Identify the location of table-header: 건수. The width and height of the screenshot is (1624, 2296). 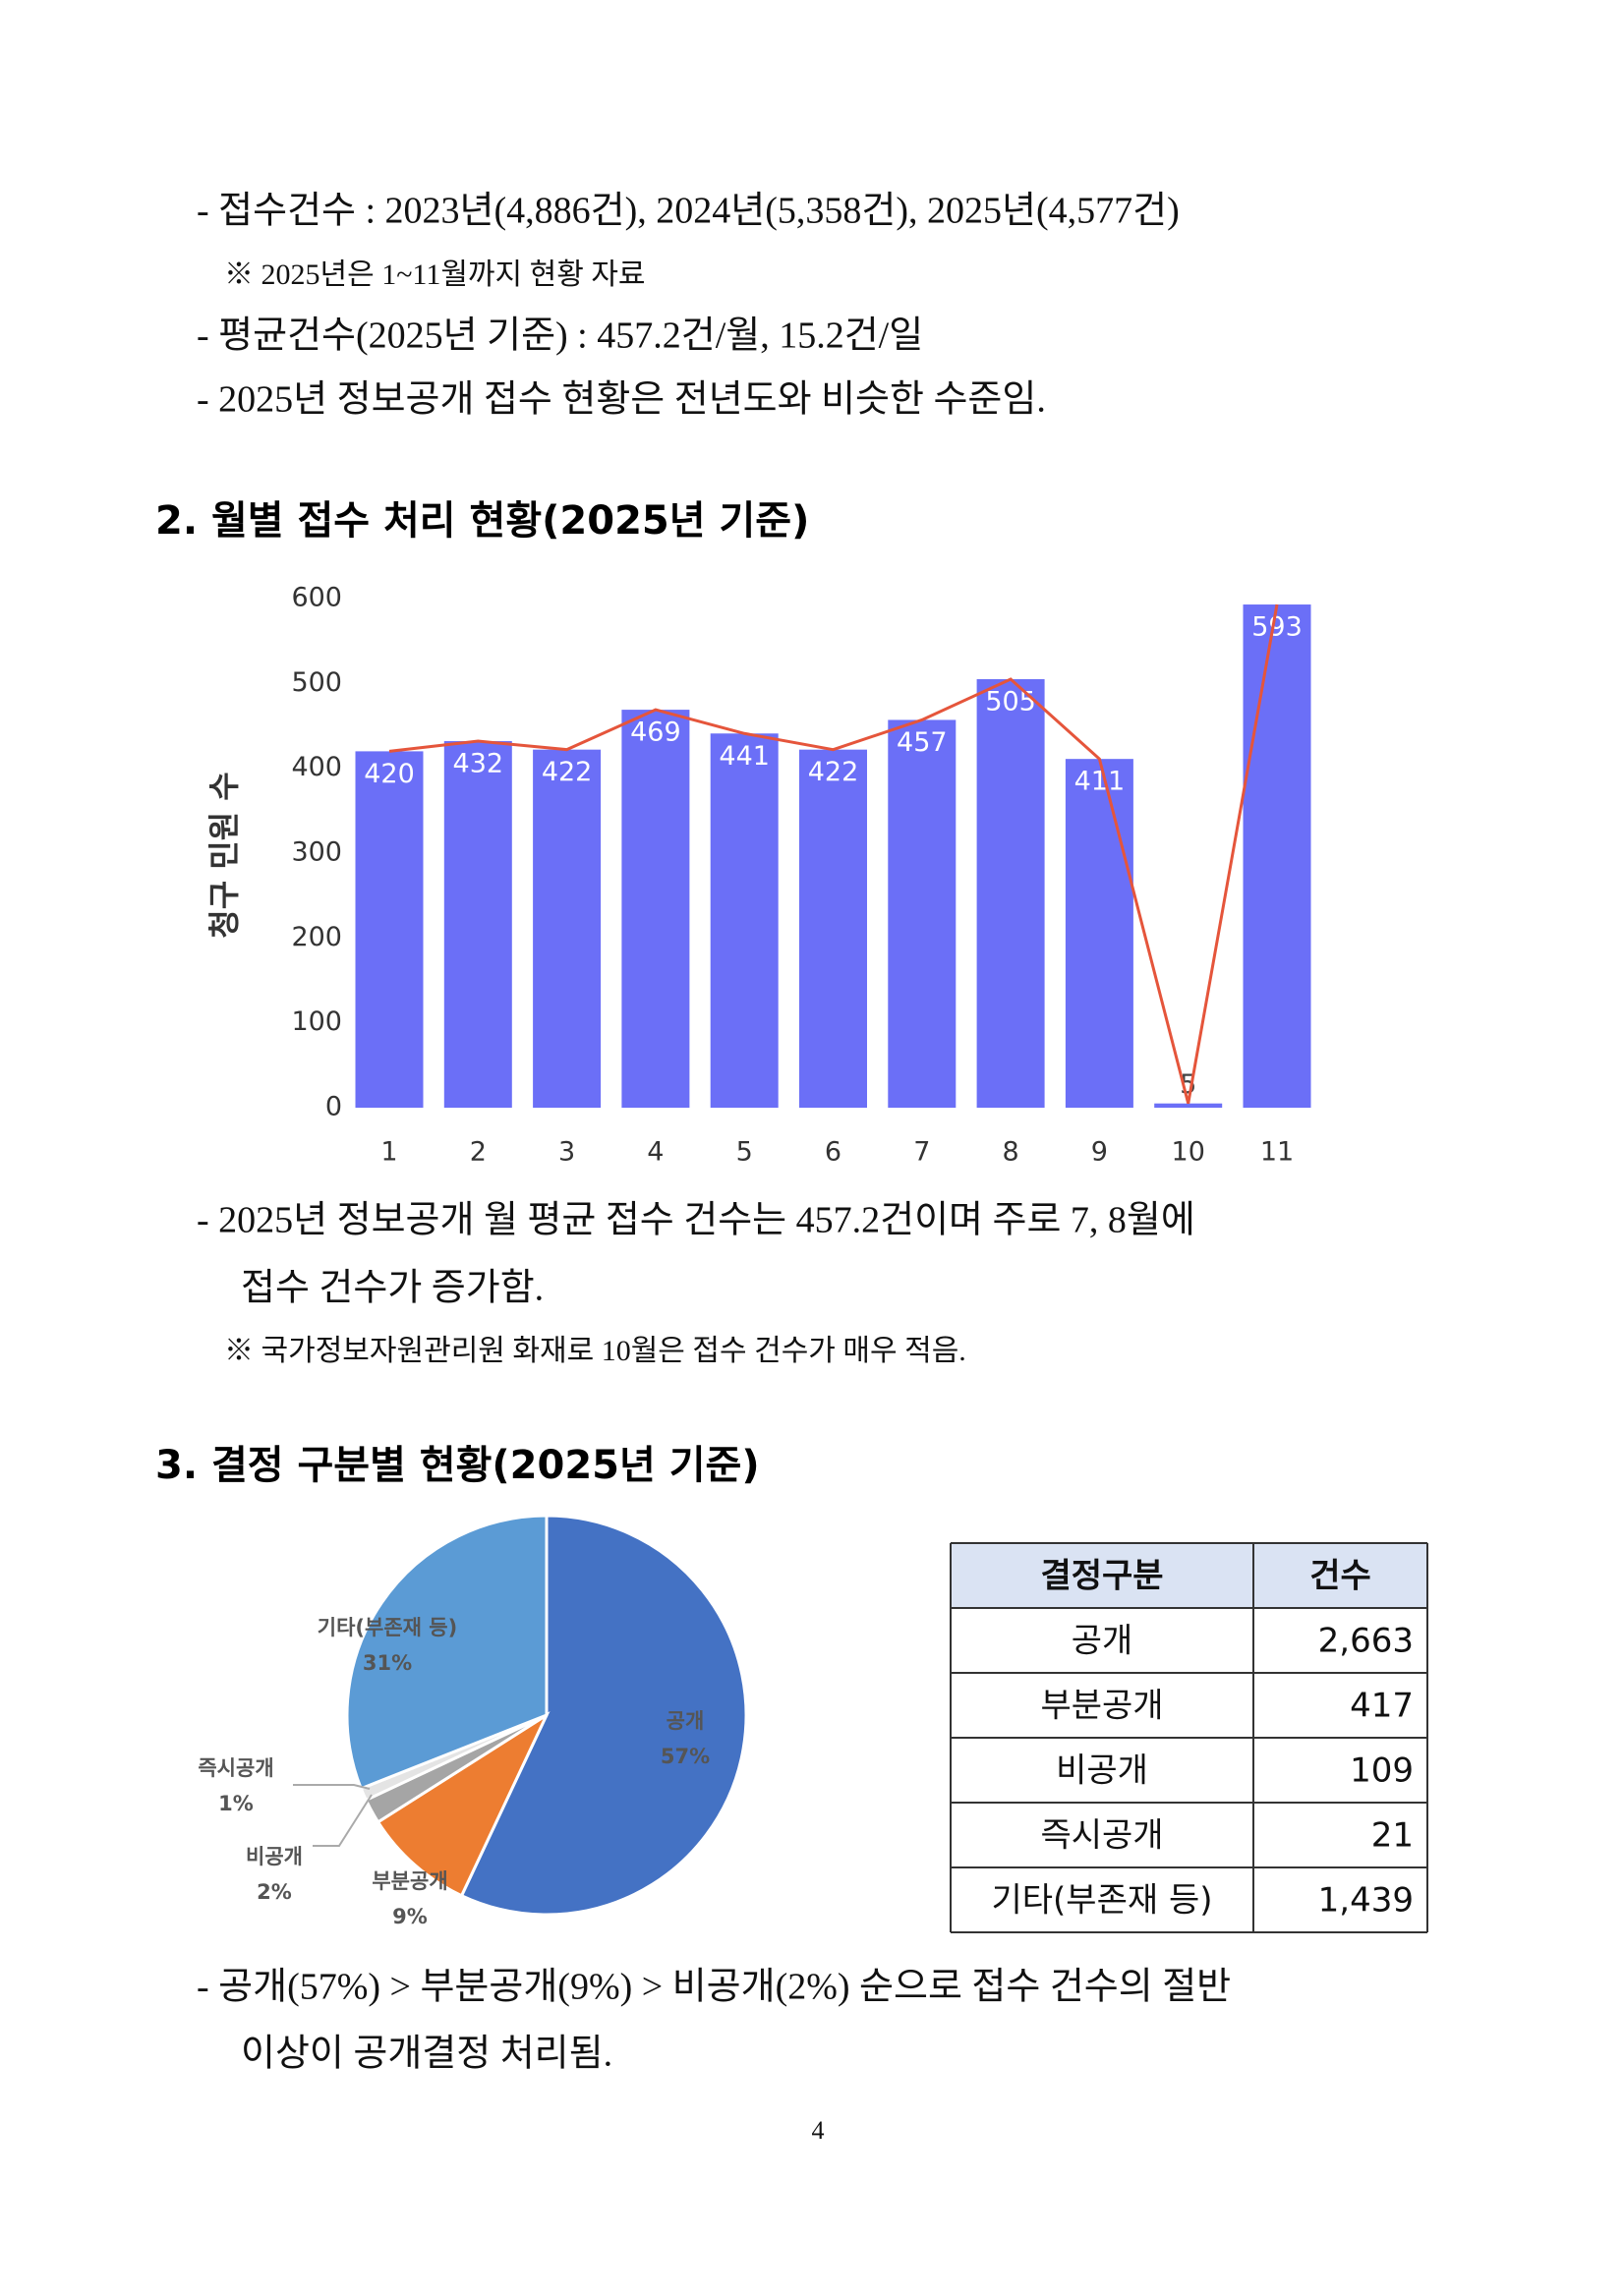
(1340, 1577).